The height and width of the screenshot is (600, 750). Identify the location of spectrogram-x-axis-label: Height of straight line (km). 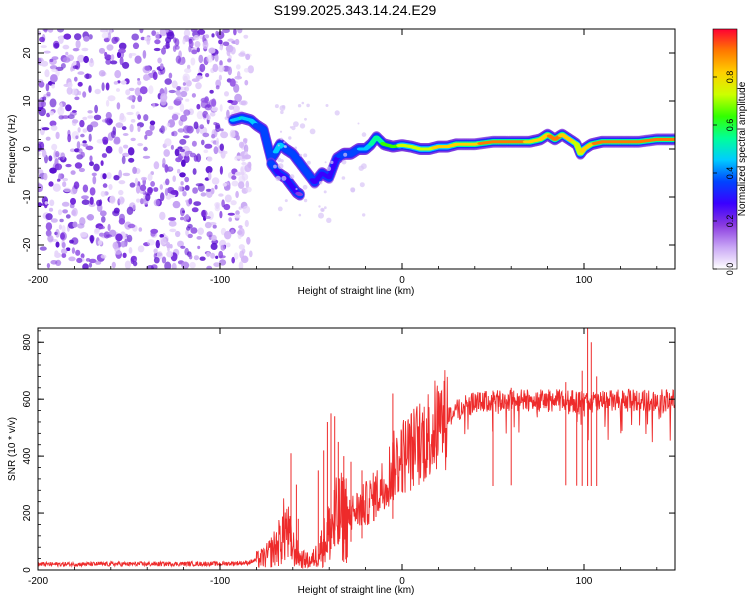
(356, 291).